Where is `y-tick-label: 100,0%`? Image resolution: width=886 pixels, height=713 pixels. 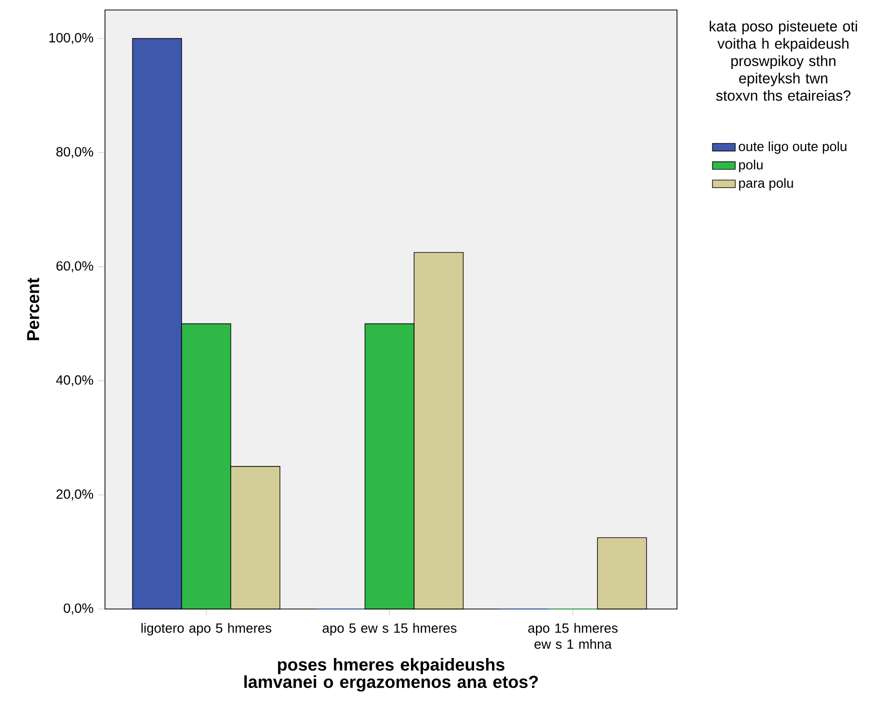 y-tick-label: 100,0% is located at coordinates (71, 38).